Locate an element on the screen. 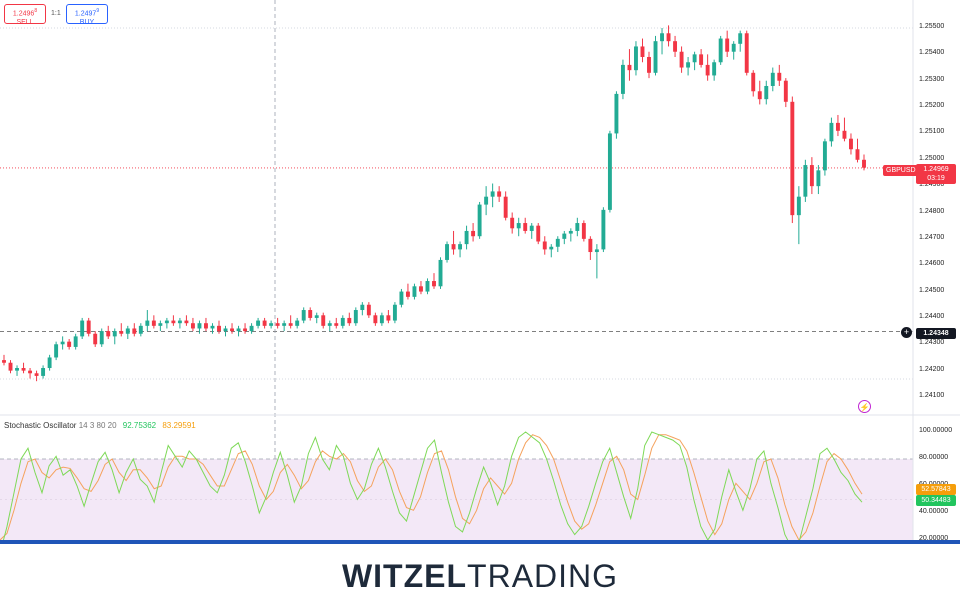 The image size is (960, 600). sell-button: 1.24968 SELL is located at coordinates (25, 15).